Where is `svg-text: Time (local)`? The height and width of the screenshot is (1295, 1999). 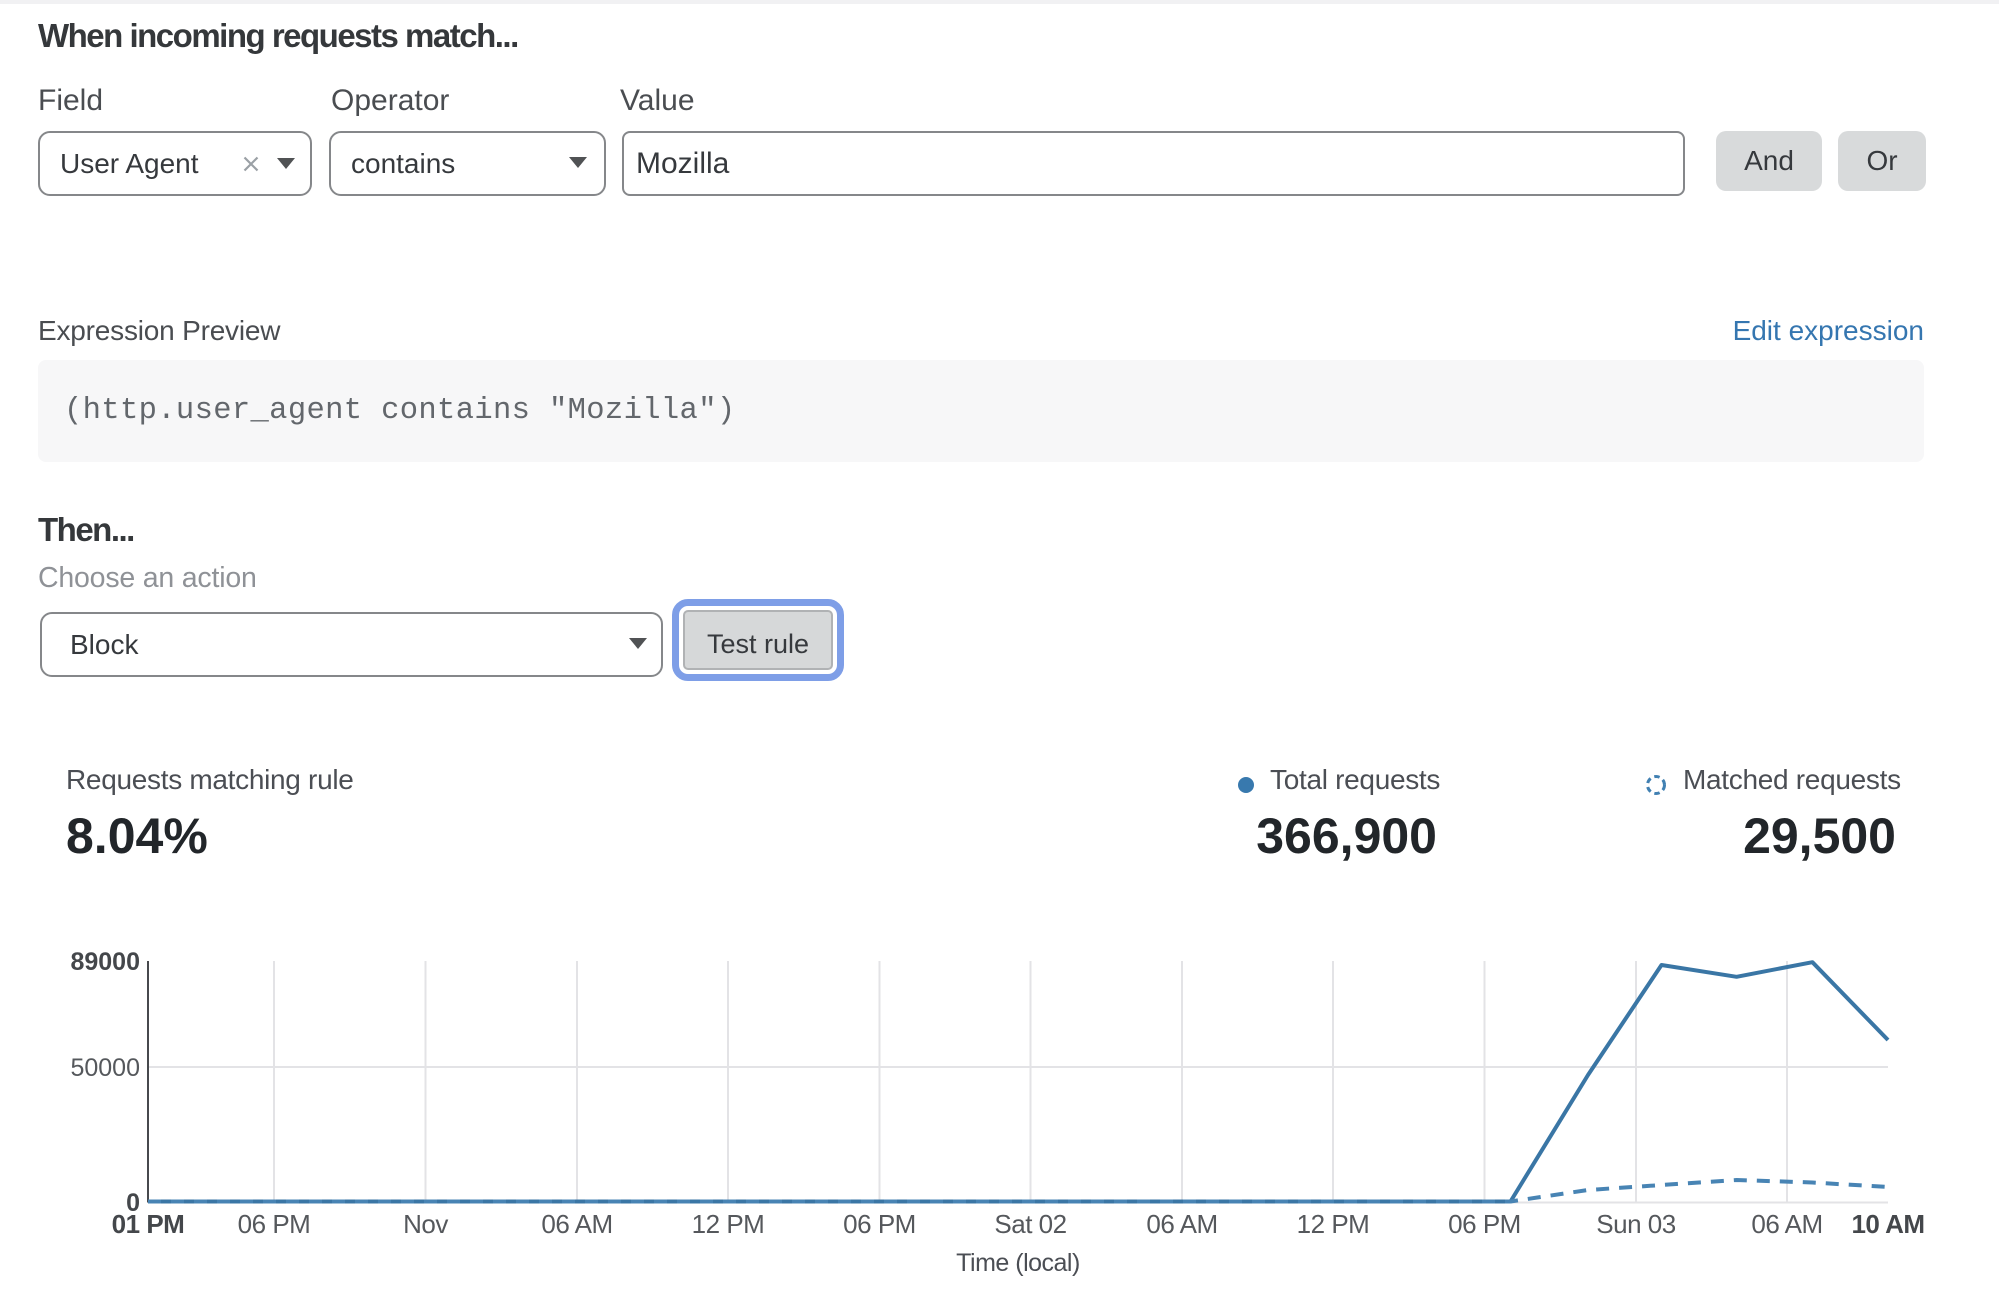
svg-text: Time (local) is located at coordinates (1018, 1263).